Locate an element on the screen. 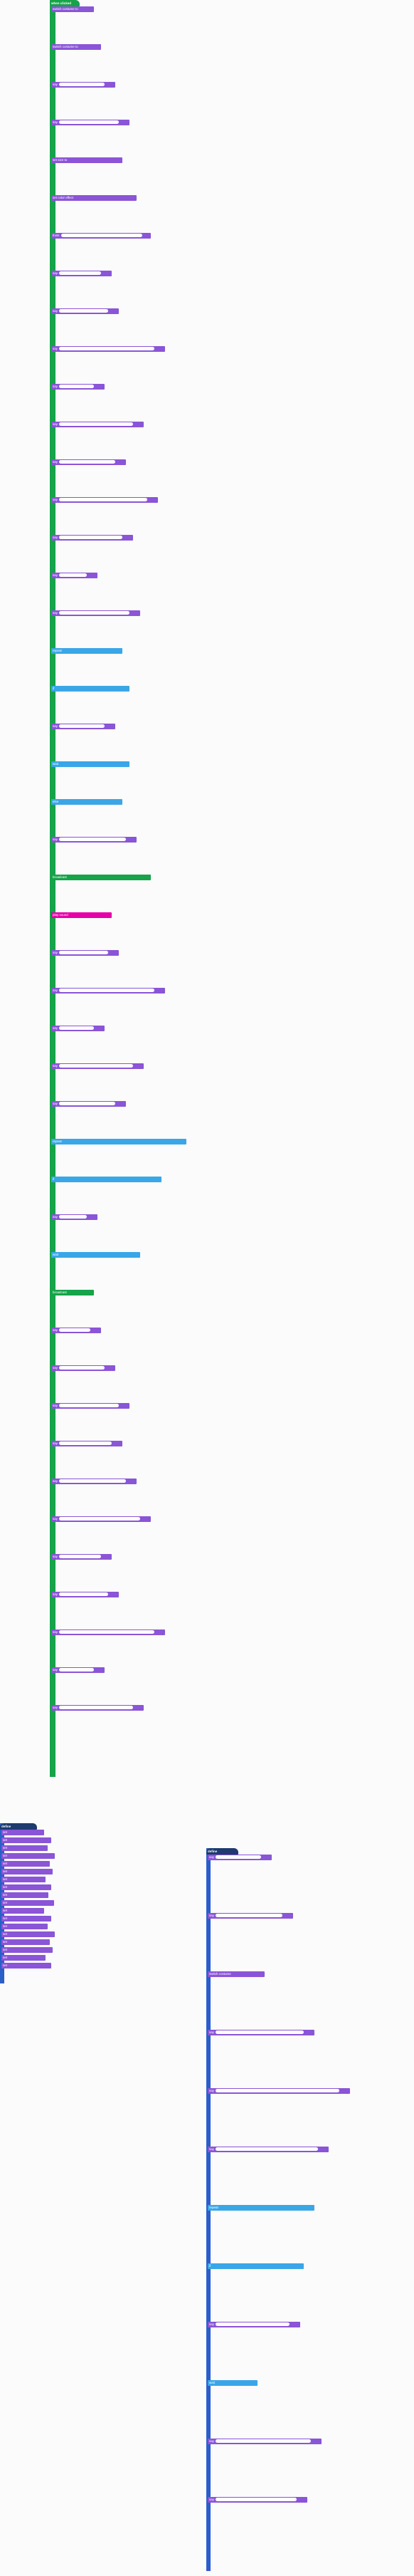 The width and height of the screenshot is (414, 2576). main-block: play sound is located at coordinates (81, 915).